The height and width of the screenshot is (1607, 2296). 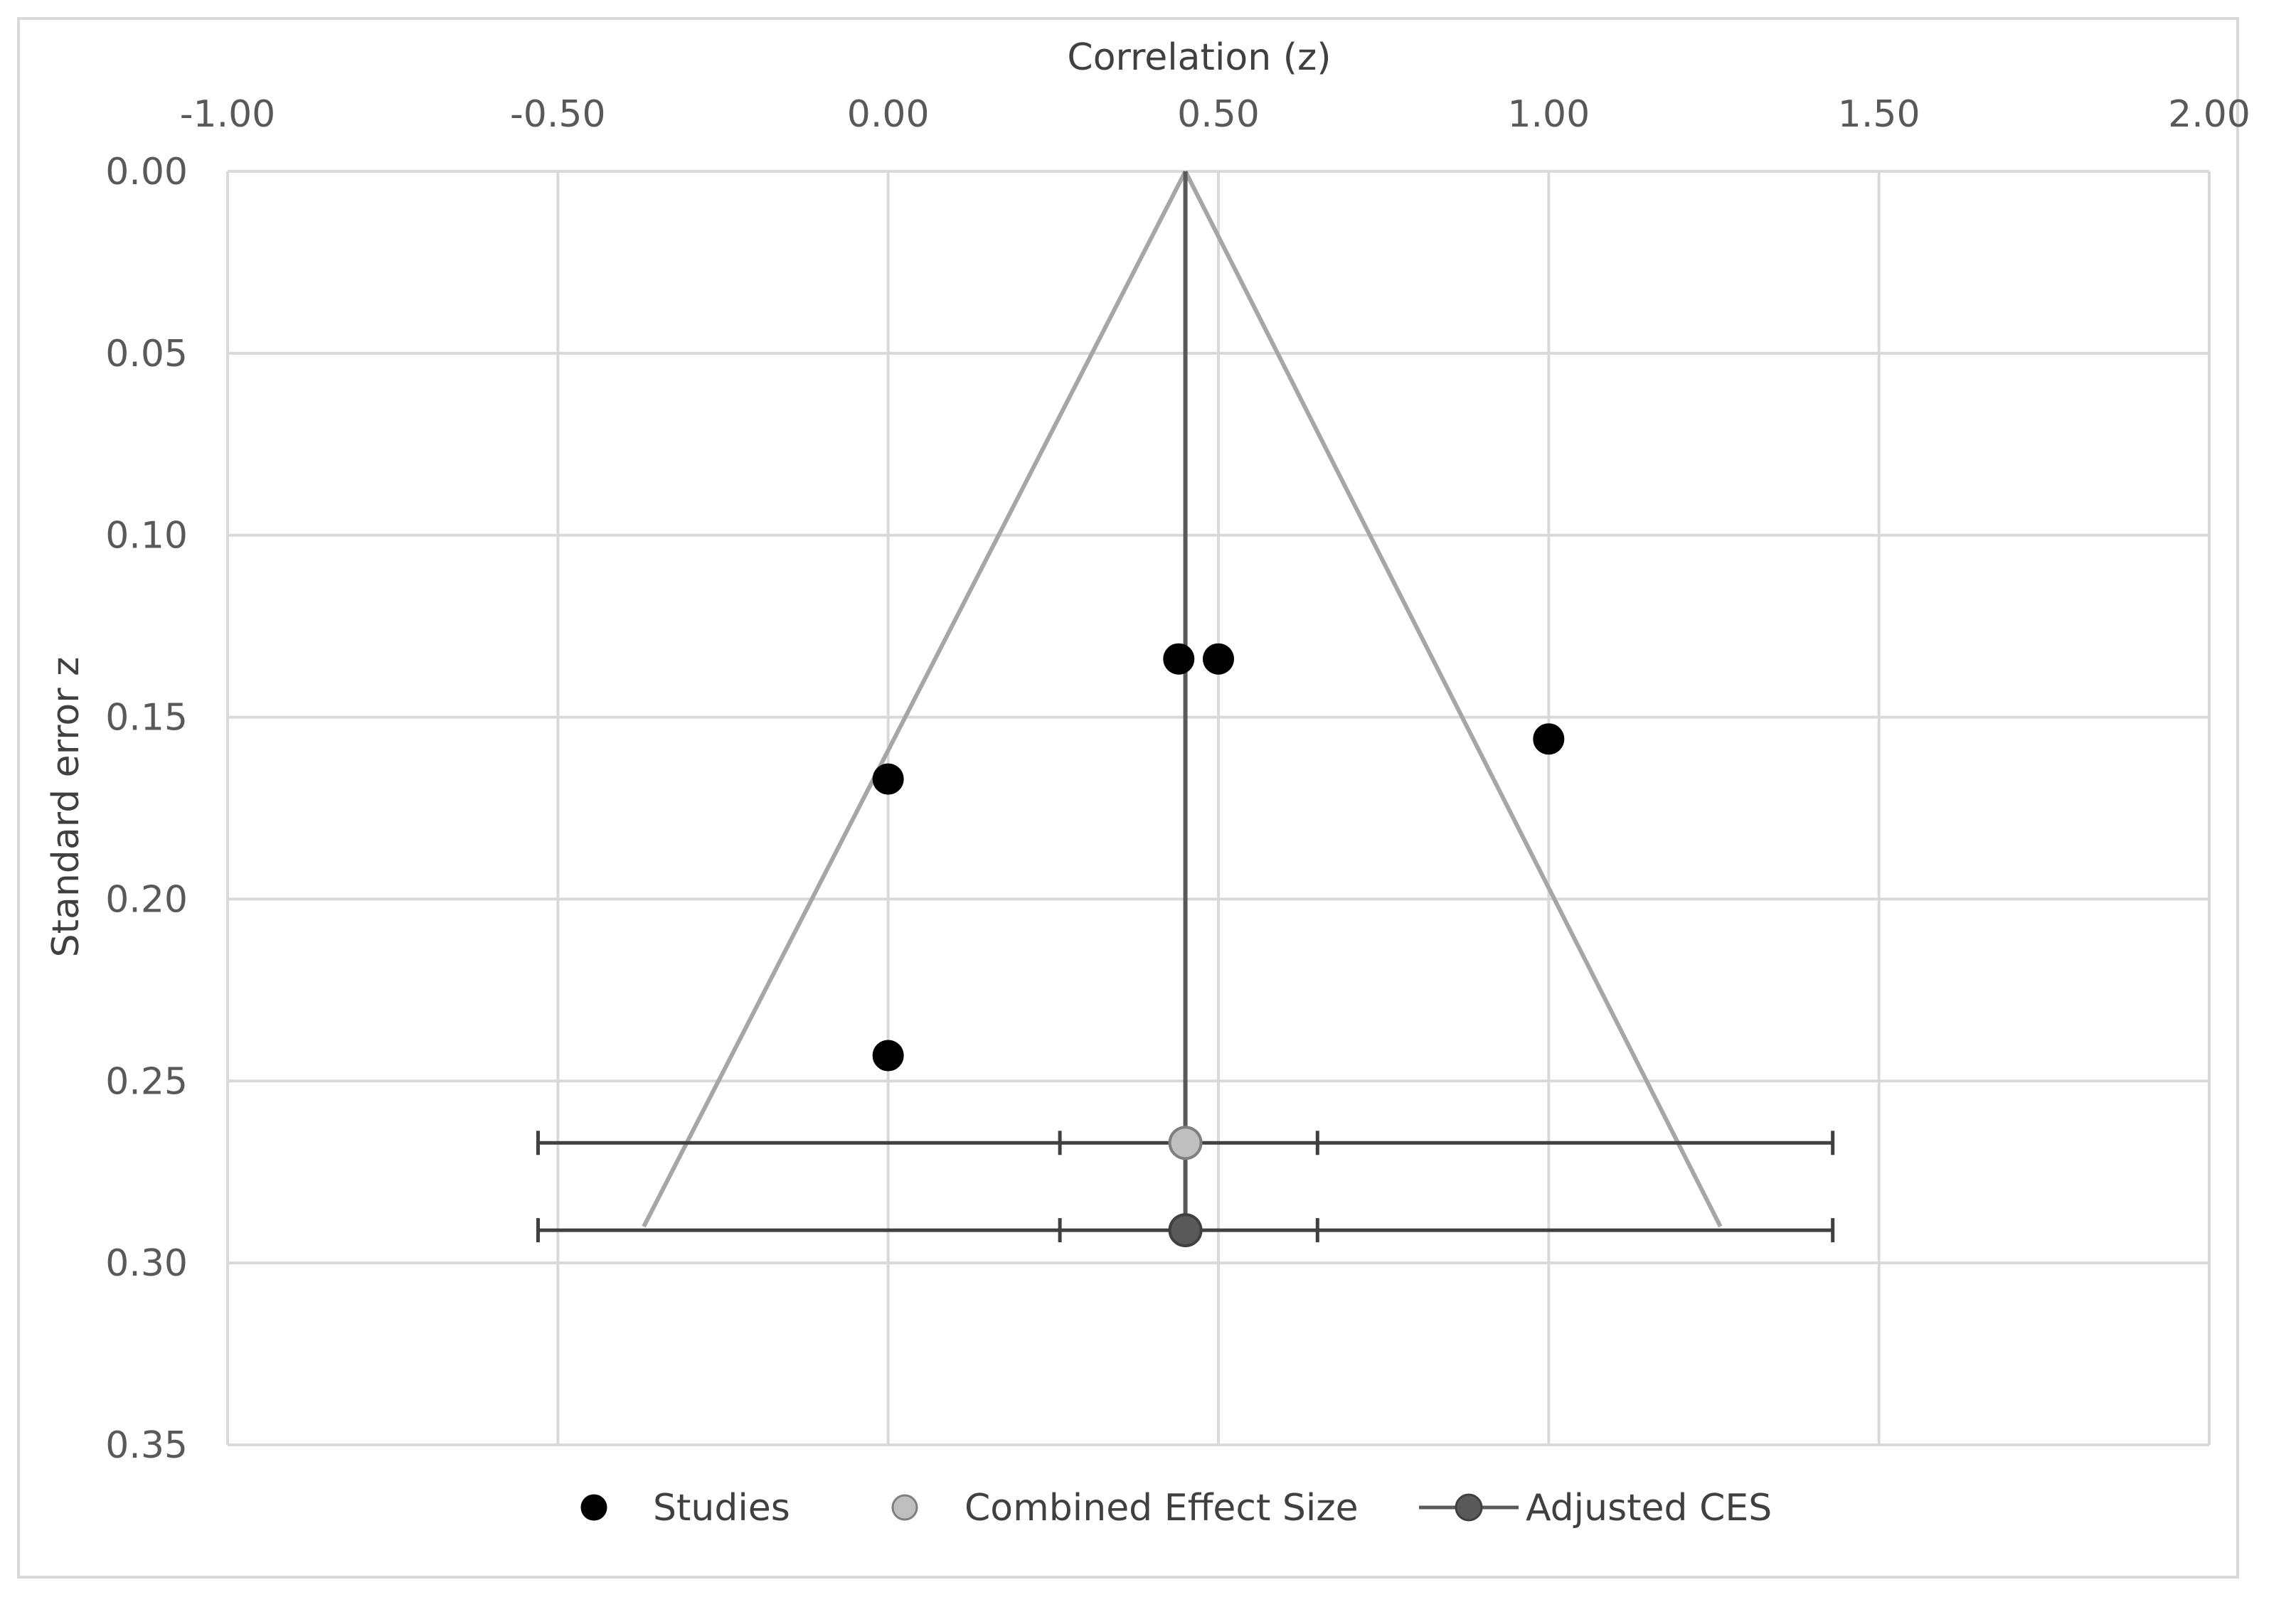 What do you see at coordinates (1199, 58) in the screenshot?
I see `x-axis-title: Correlation (z)` at bounding box center [1199, 58].